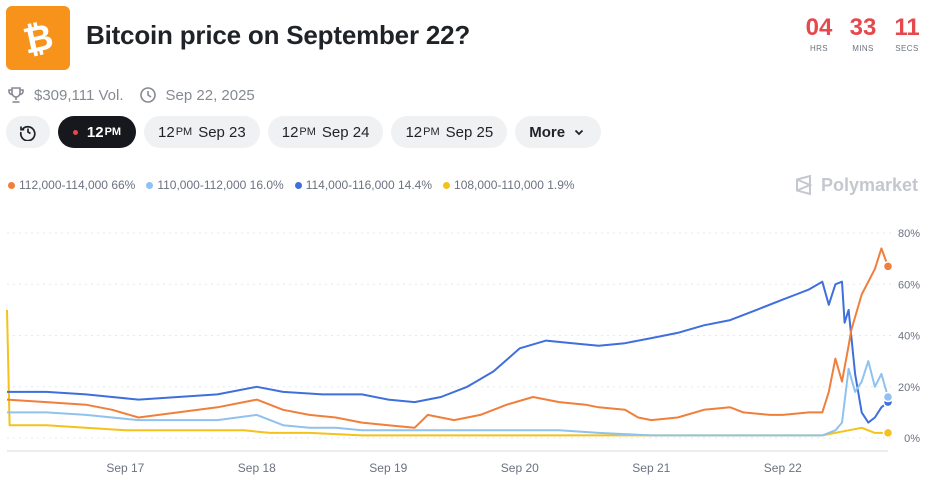 This screenshot has height=478, width=930. What do you see at coordinates (863, 48) in the screenshot?
I see `timer-mins-label: MINS` at bounding box center [863, 48].